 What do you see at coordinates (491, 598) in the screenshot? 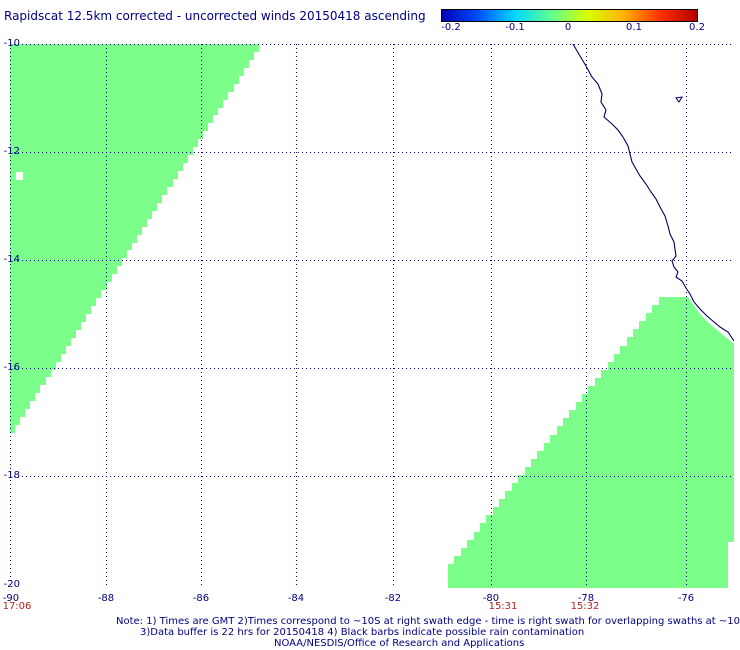
I see `lon-label: -80` at bounding box center [491, 598].